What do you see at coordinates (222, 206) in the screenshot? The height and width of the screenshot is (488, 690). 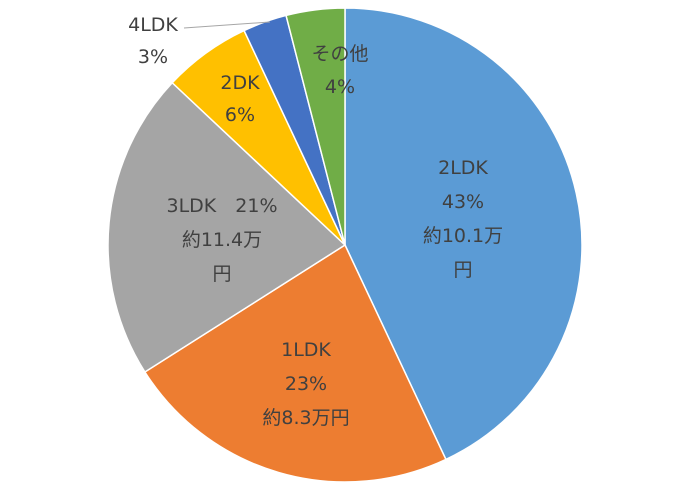 I see `label-line: 3LDK 21%` at bounding box center [222, 206].